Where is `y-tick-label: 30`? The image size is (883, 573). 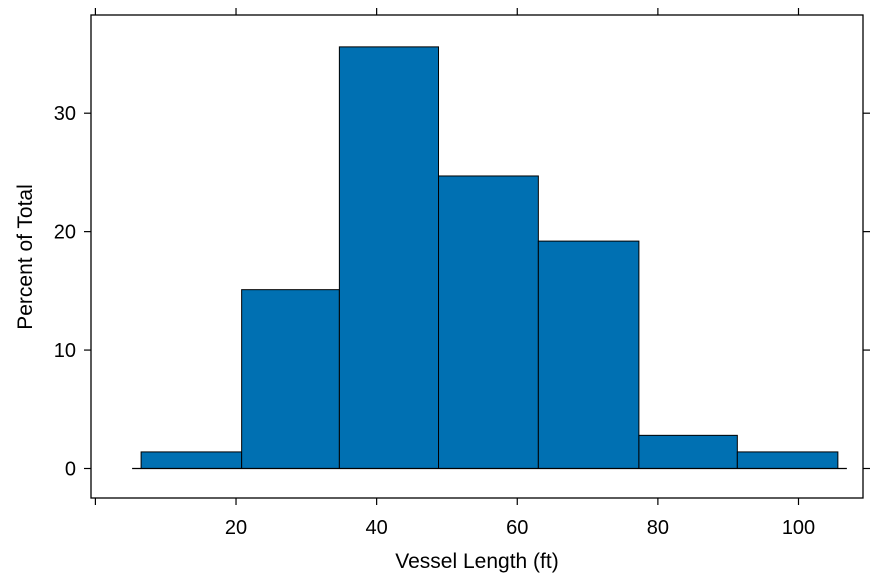
y-tick-label: 30 is located at coordinates (65, 114).